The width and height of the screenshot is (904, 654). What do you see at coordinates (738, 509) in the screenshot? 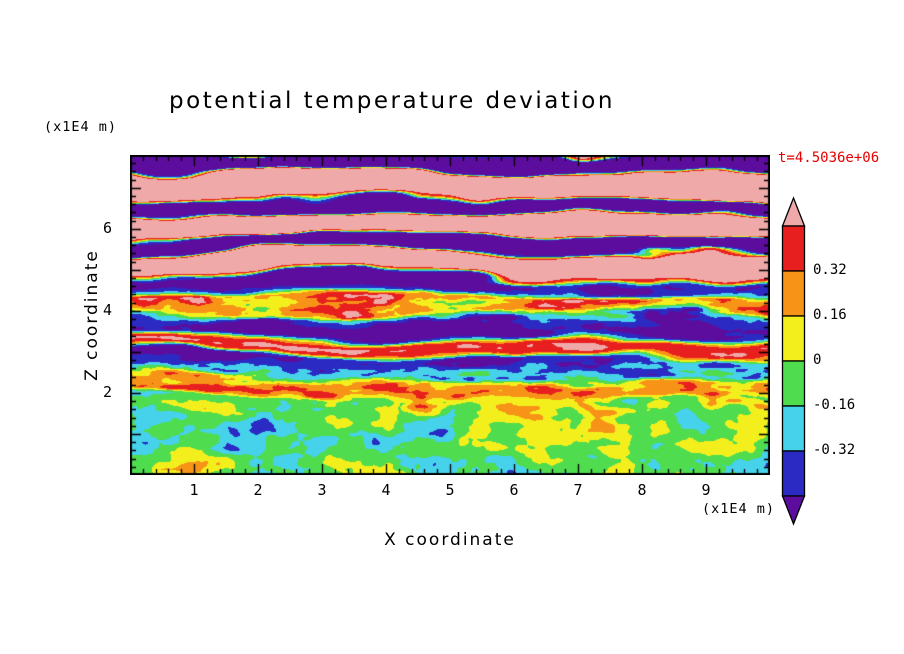
I see `x-axis-unit-label: (x1E4 m)` at bounding box center [738, 509].